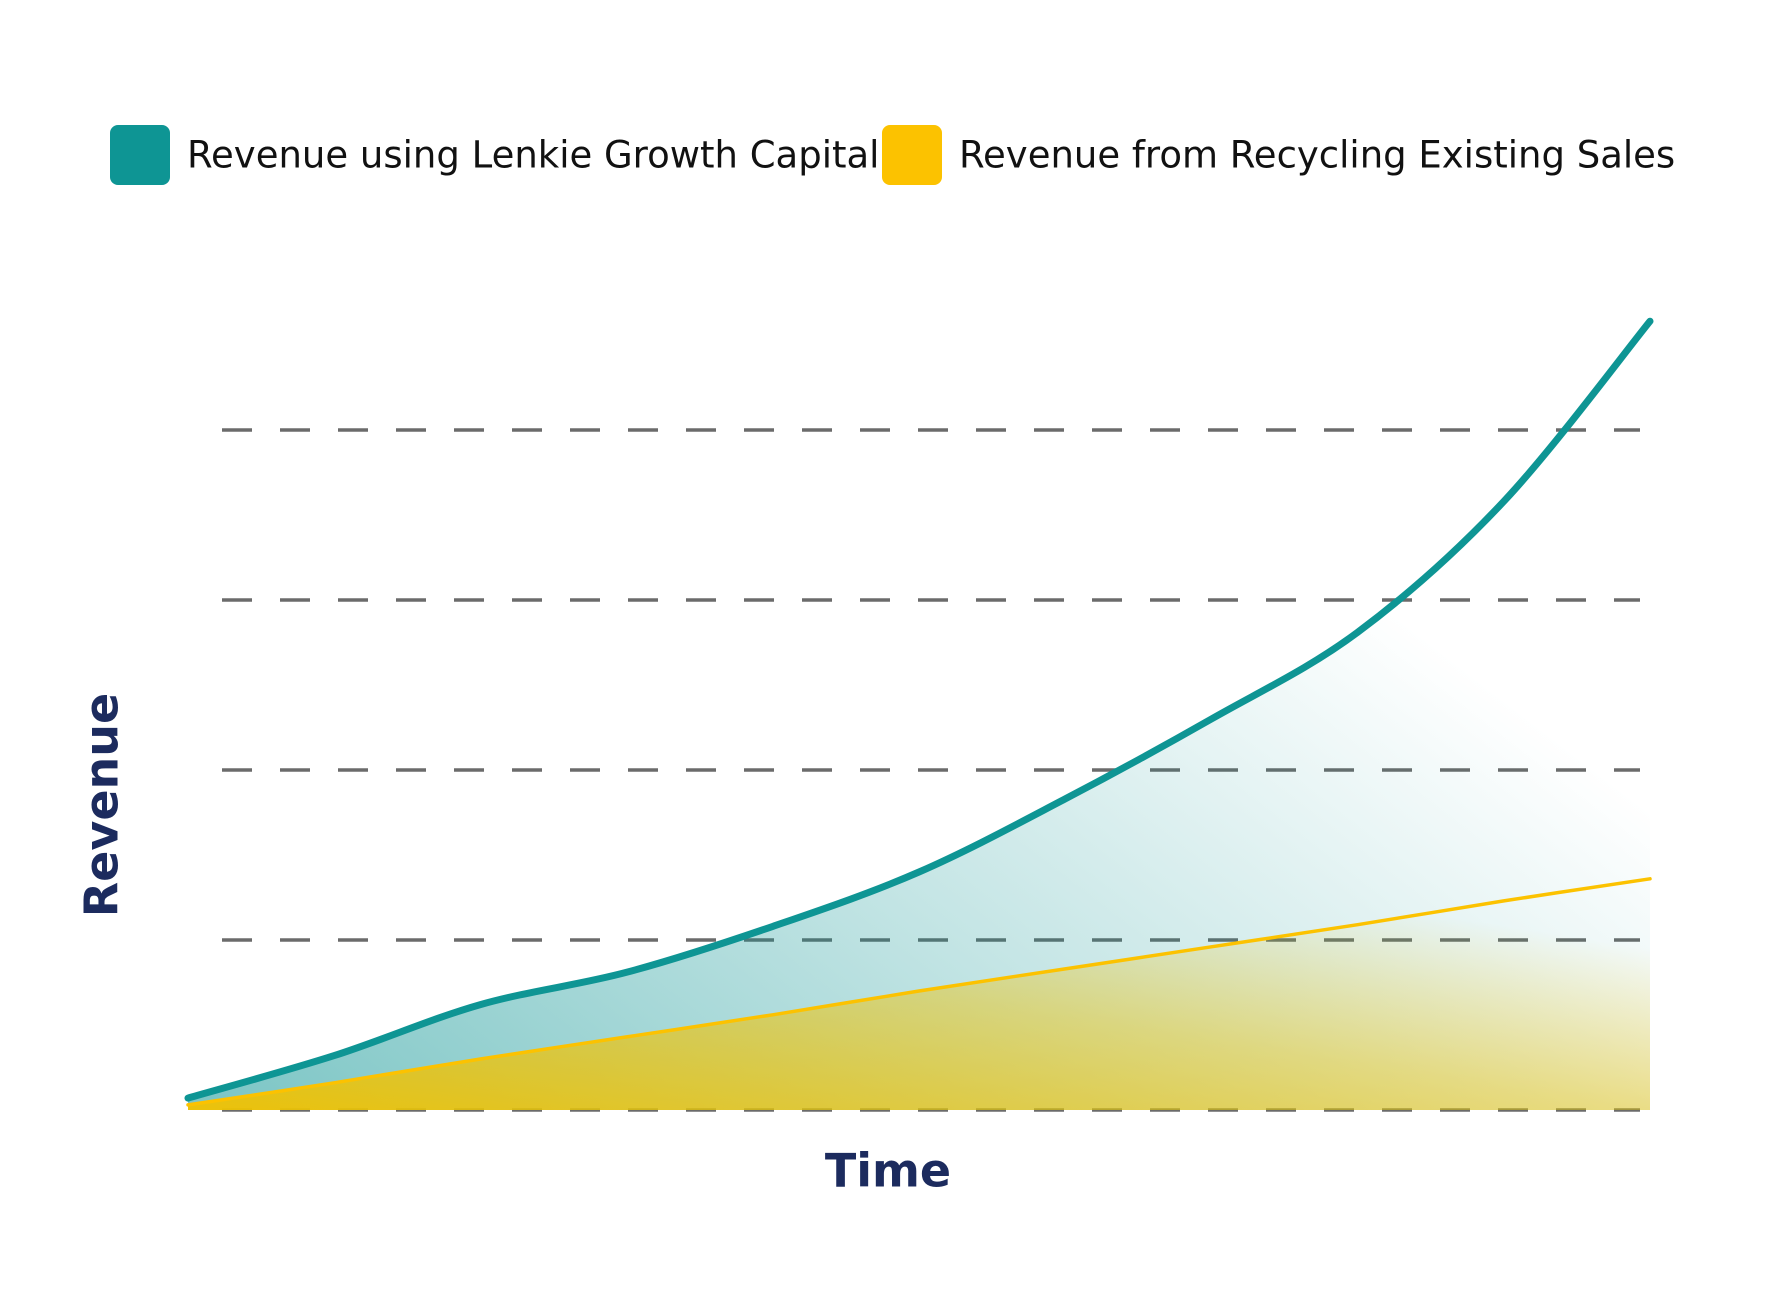 The image size is (1768, 1312). What do you see at coordinates (888, 1171) in the screenshot?
I see `x-axis-title: Time` at bounding box center [888, 1171].